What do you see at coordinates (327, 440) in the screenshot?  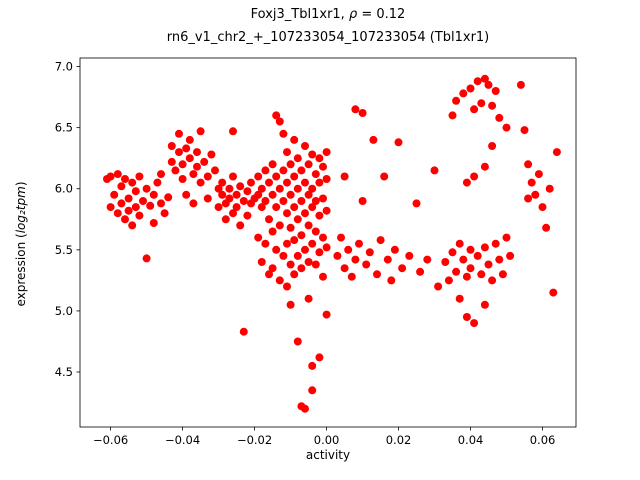 I see `x-tick-label: 0.00` at bounding box center [327, 440].